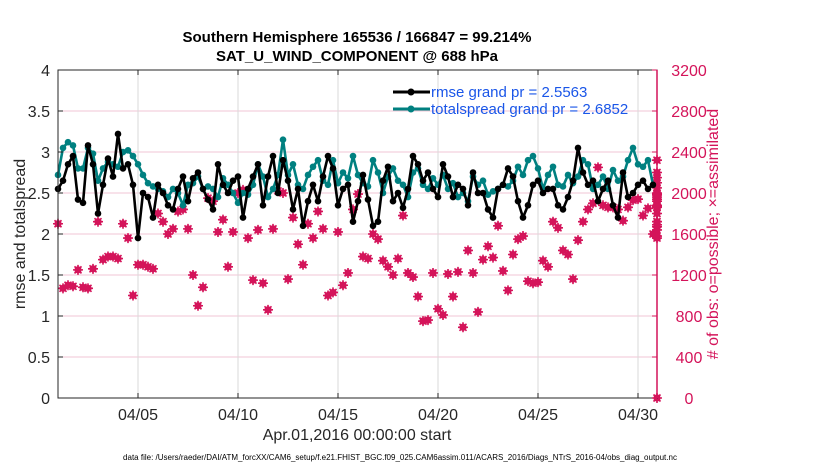 This screenshot has height=470, width=830. What do you see at coordinates (357, 56) in the screenshot?
I see `chart-title-line-2: SAT_U_WIND_COMPONENT @ 688 hPa` at bounding box center [357, 56].